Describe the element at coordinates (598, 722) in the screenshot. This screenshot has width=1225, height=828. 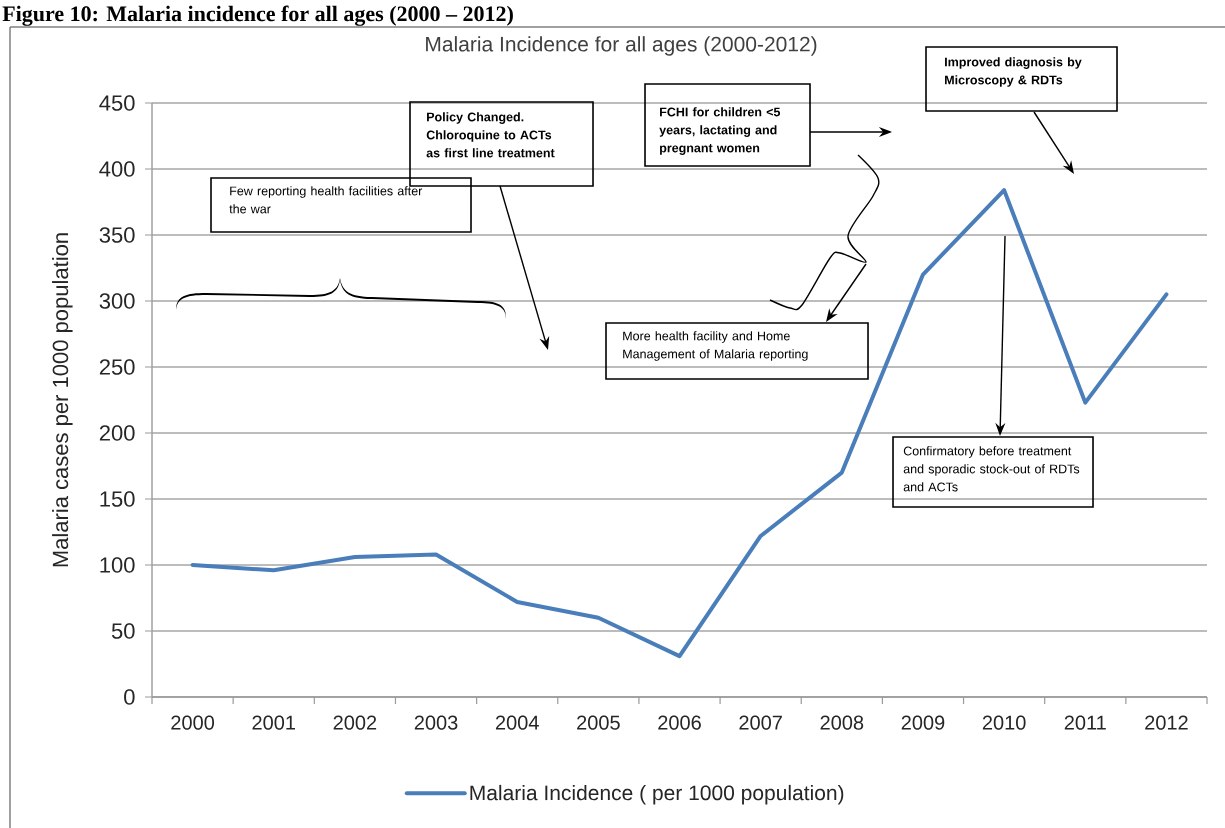
I see `x-tick-label: 2005` at that location.